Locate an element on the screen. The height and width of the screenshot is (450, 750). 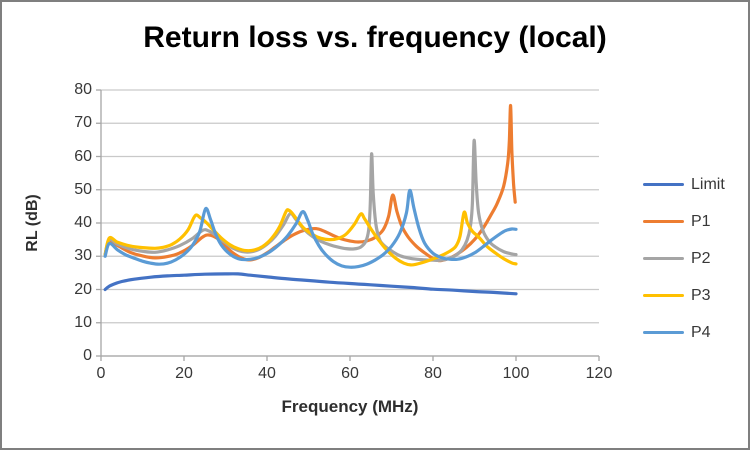
legend-label: P1 is located at coordinates (701, 221).